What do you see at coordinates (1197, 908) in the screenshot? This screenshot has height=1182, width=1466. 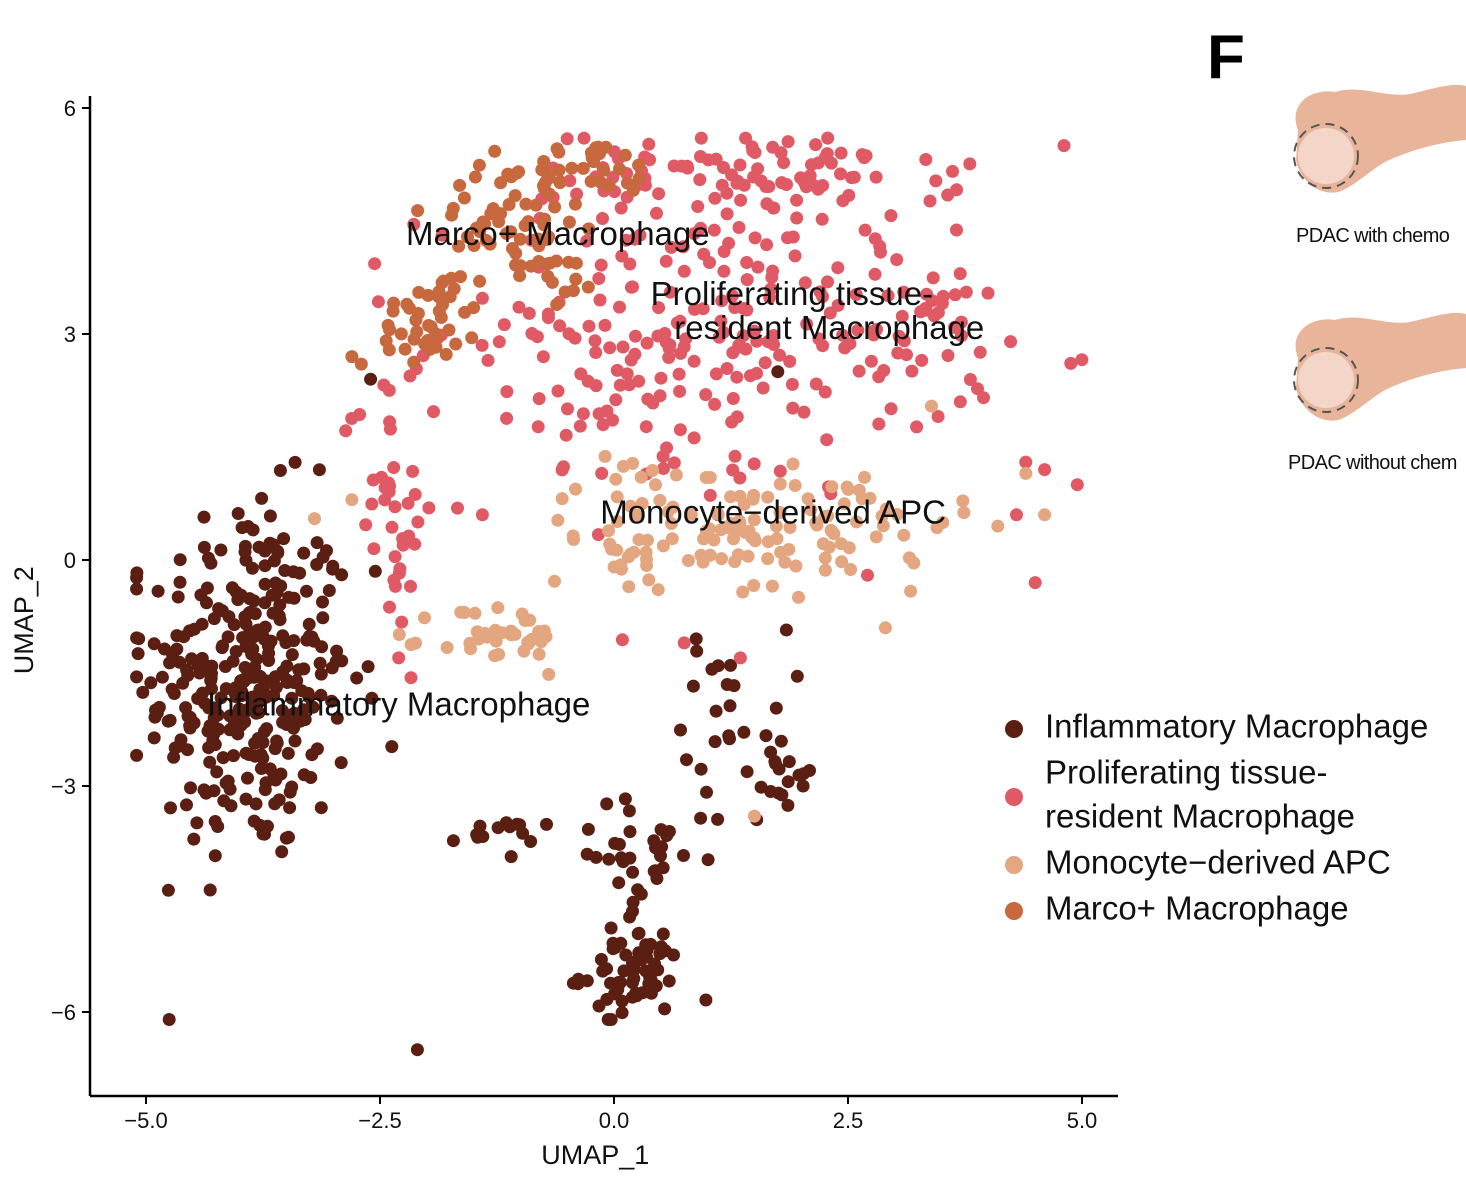 I see `legend-label: Marco+ Macrophage` at bounding box center [1197, 908].